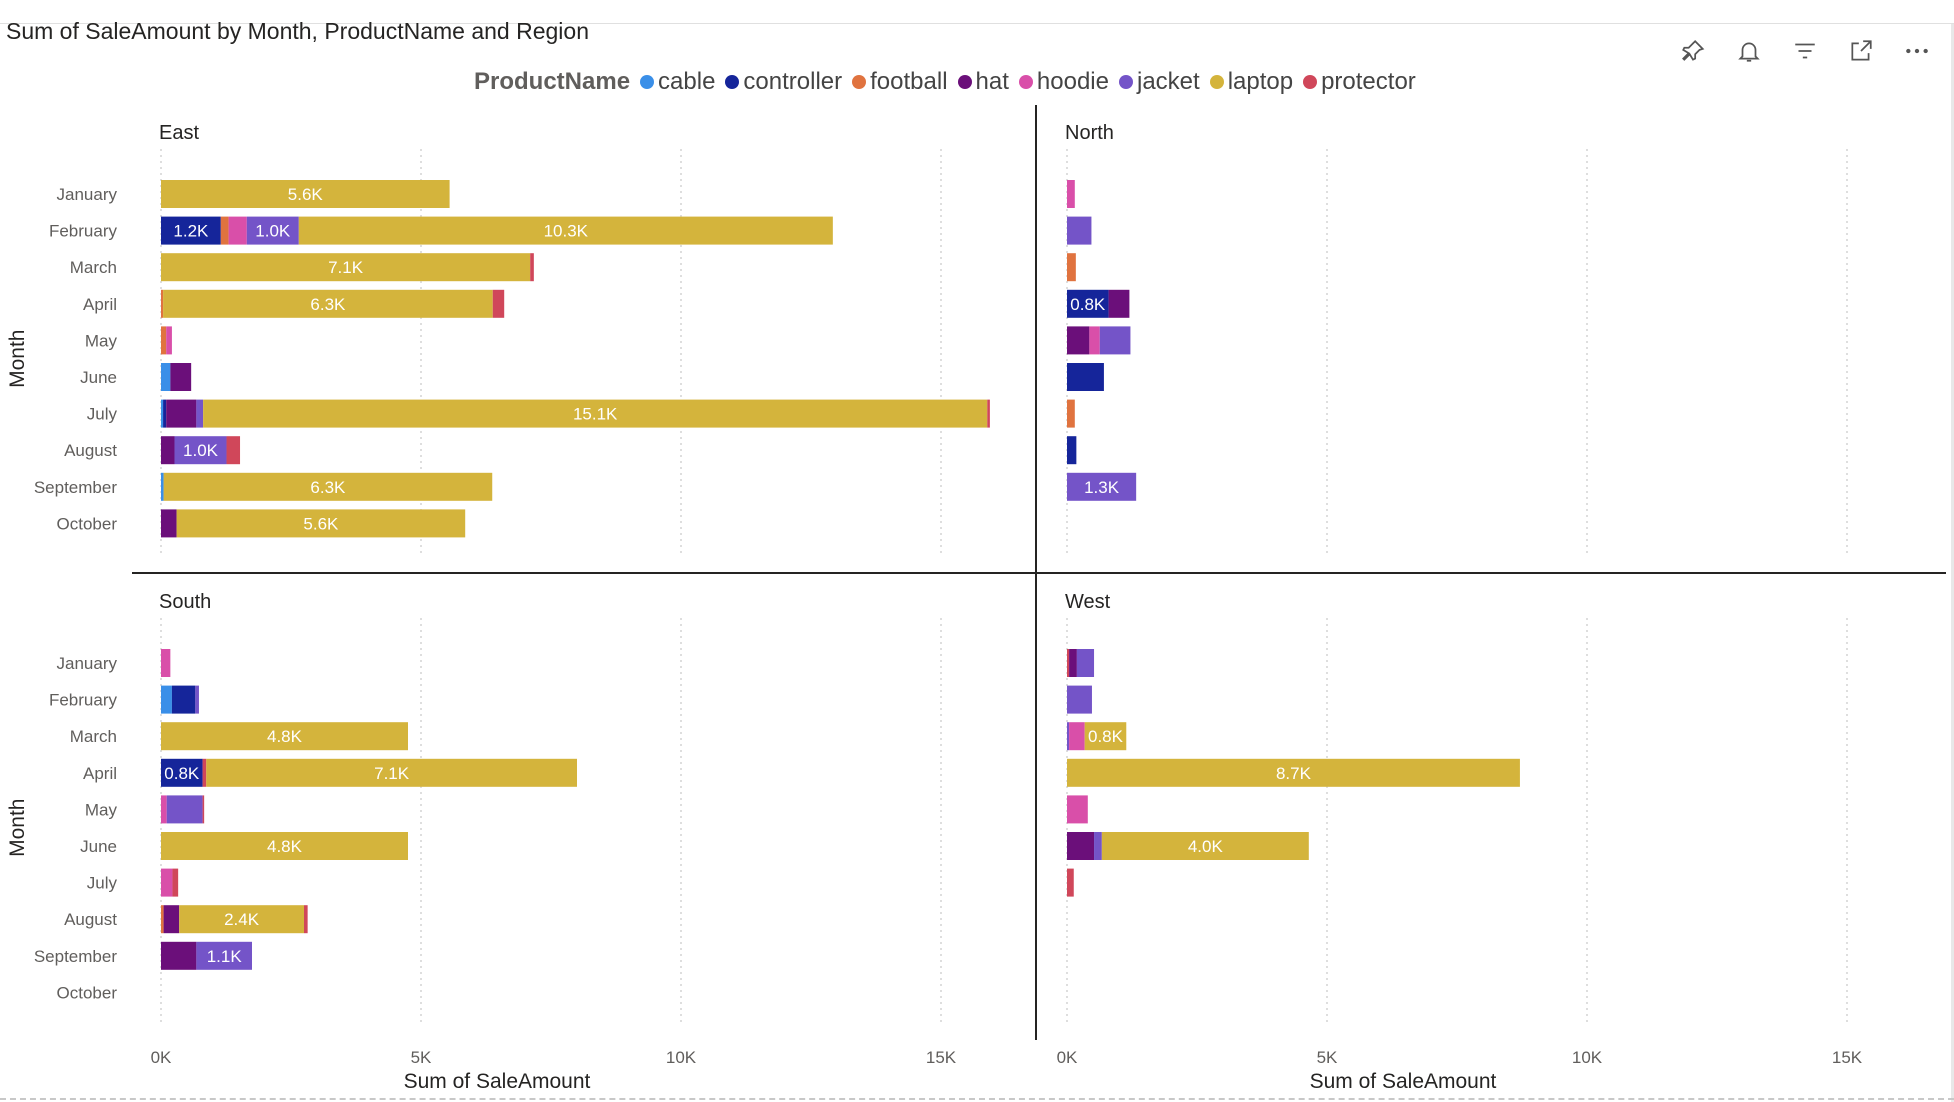  Describe the element at coordinates (83, 231) in the screenshot. I see `month-label-february: February` at that location.